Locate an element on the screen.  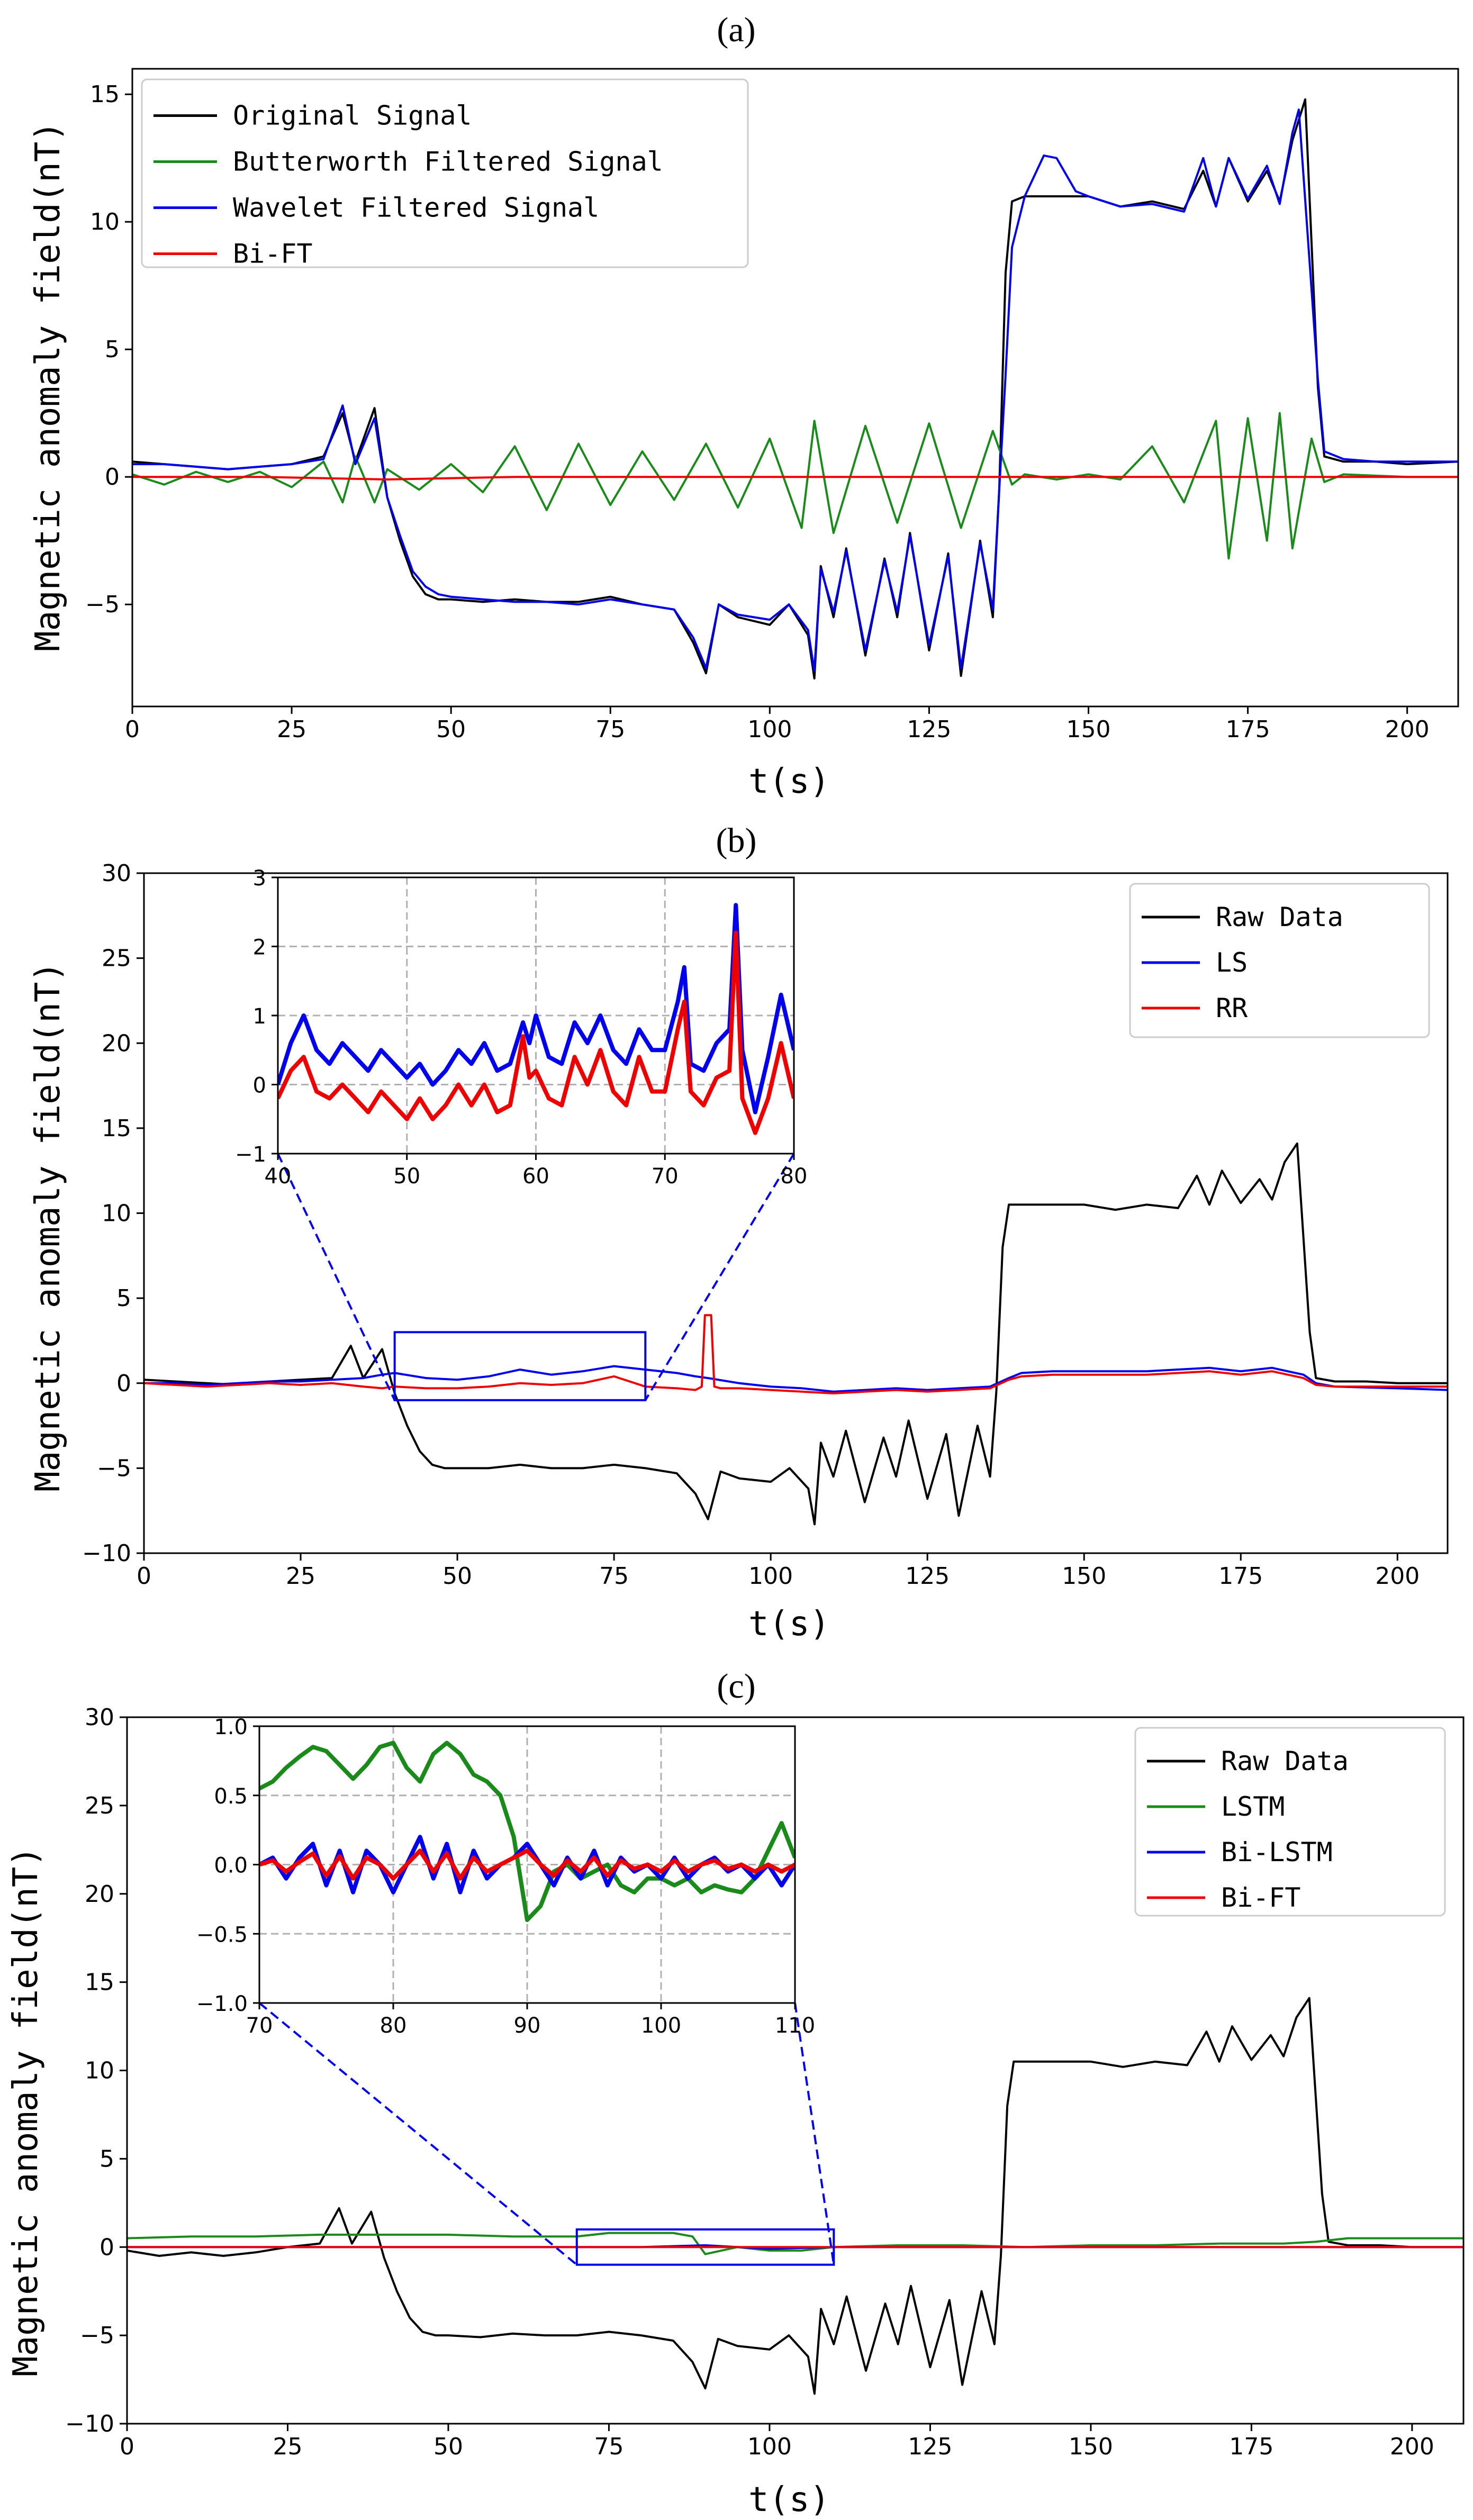
panel-c-zoom-connector-left is located at coordinates (418, 2134).